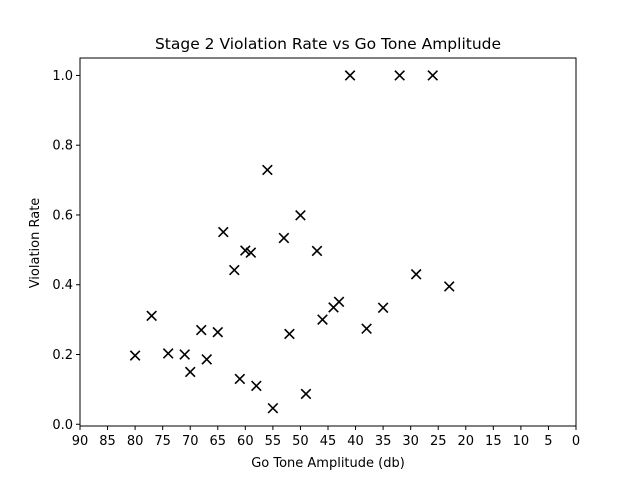 This screenshot has width=640, height=480. Describe the element at coordinates (438, 441) in the screenshot. I see `x-tick-label: 25` at that location.